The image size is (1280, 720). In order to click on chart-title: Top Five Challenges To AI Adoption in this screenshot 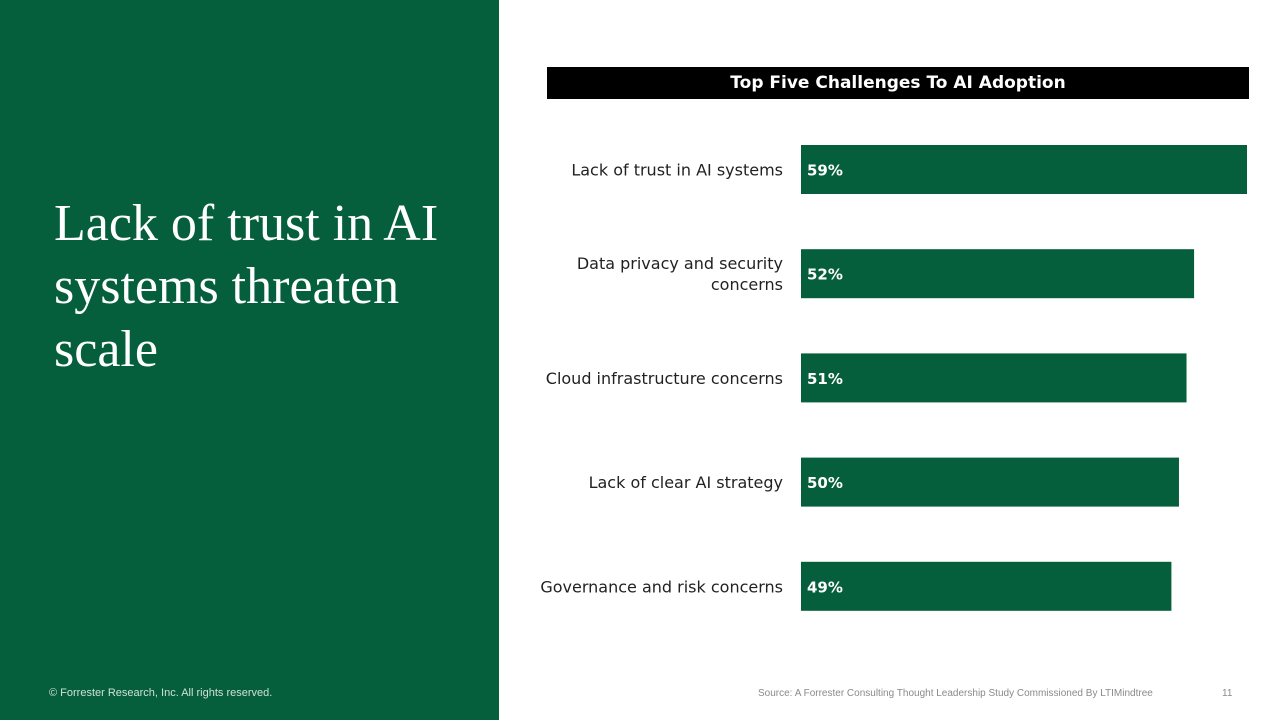, I will do `click(898, 83)`.